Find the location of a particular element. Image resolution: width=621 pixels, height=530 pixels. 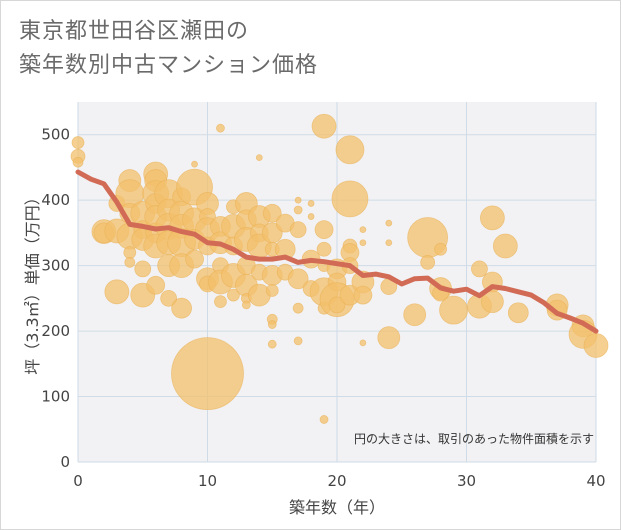

y-tick-label: 200 is located at coordinates (55, 331).